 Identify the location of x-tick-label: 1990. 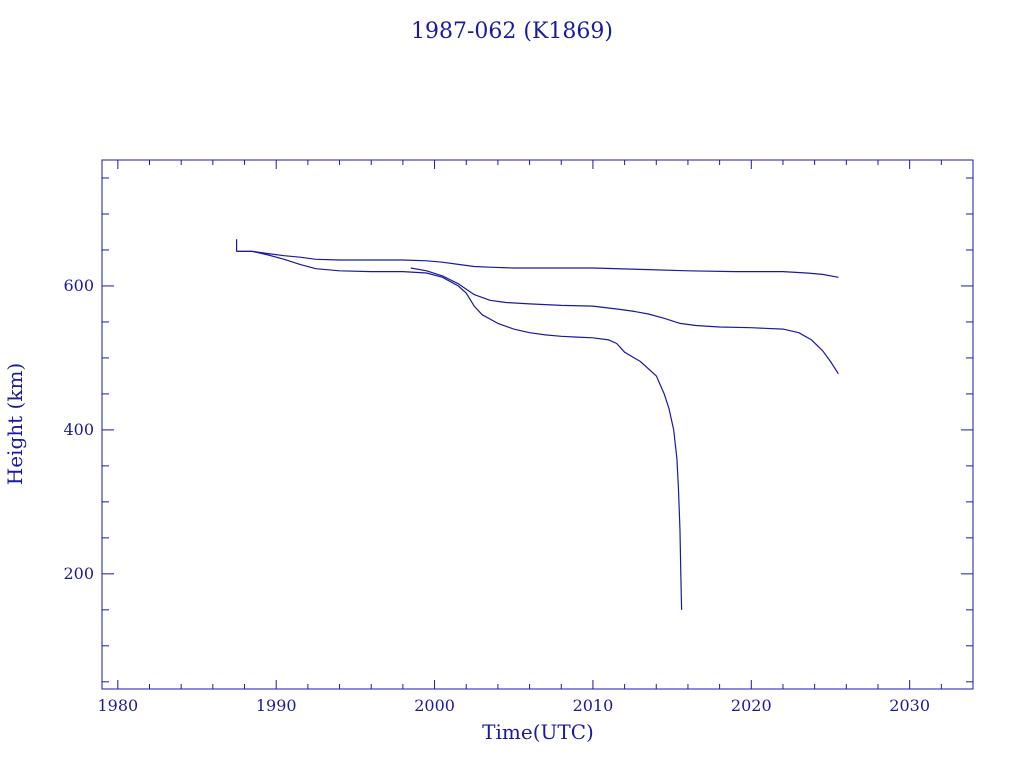
(276, 705).